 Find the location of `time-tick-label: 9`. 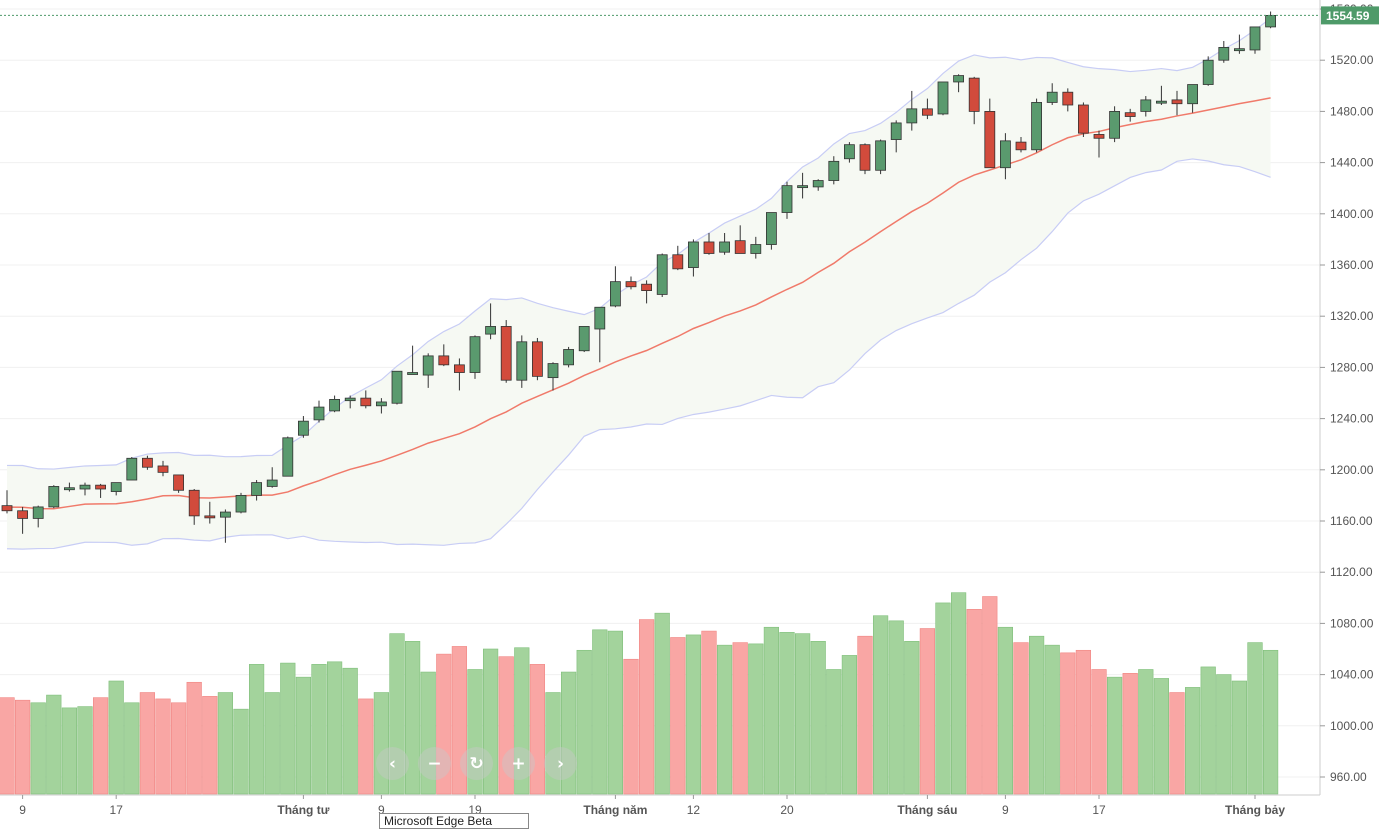

time-tick-label: 9 is located at coordinates (381, 810).